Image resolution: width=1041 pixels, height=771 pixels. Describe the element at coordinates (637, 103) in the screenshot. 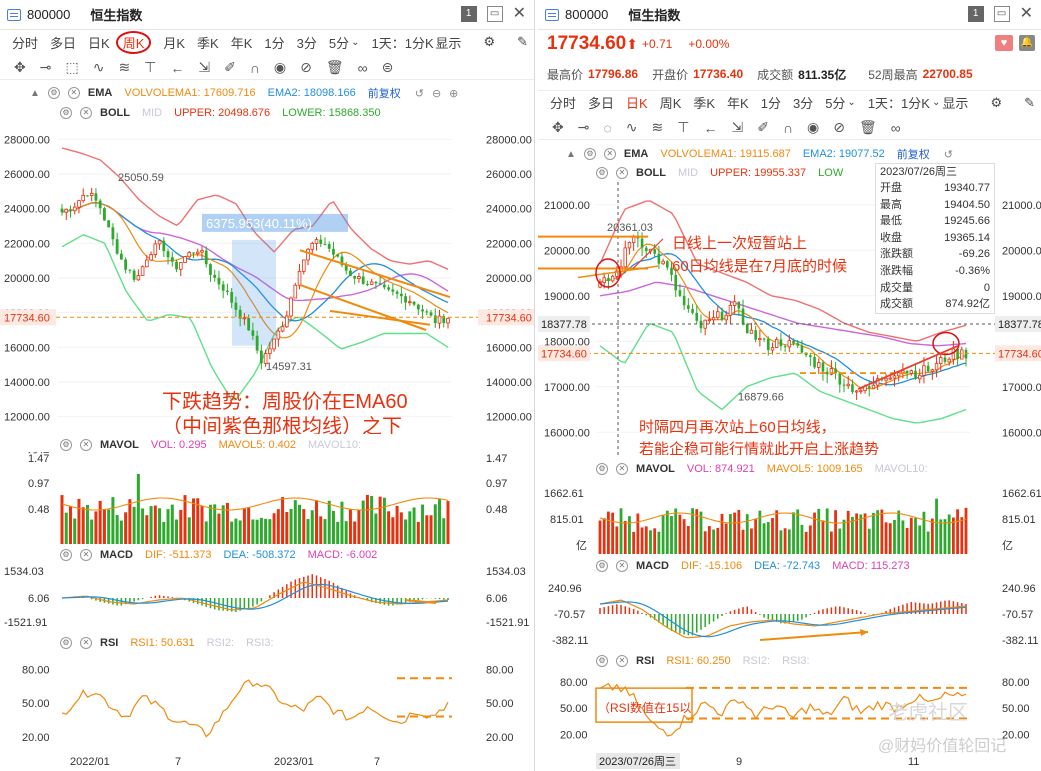

I see `tab-period-active: 日K` at that location.